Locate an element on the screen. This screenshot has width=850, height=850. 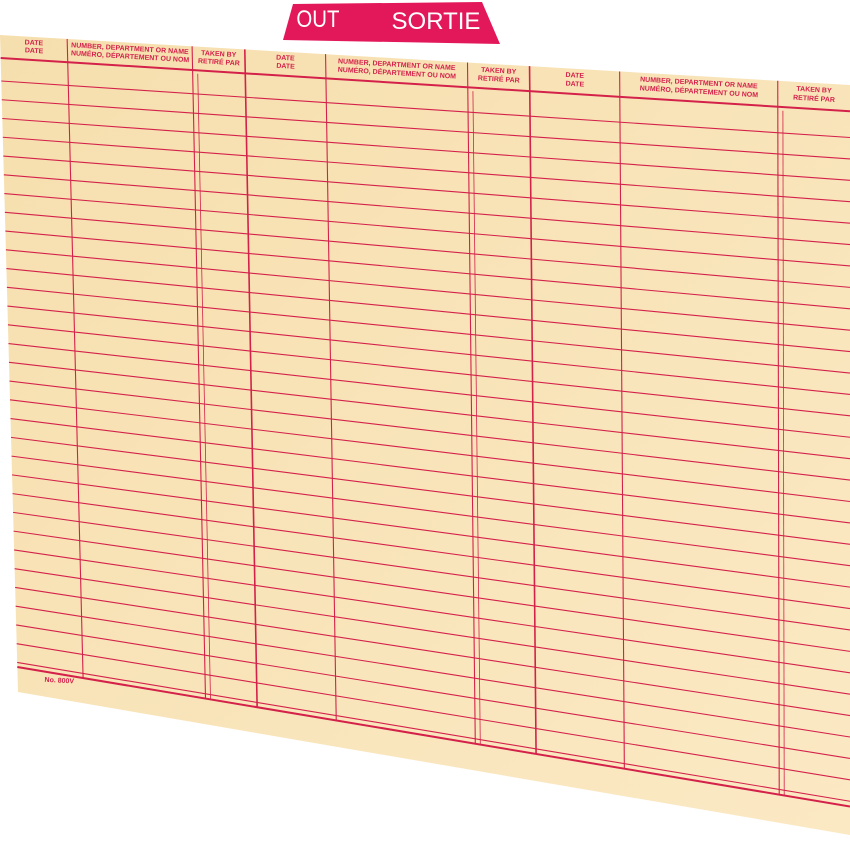
tab is located at coordinates (391, 23).